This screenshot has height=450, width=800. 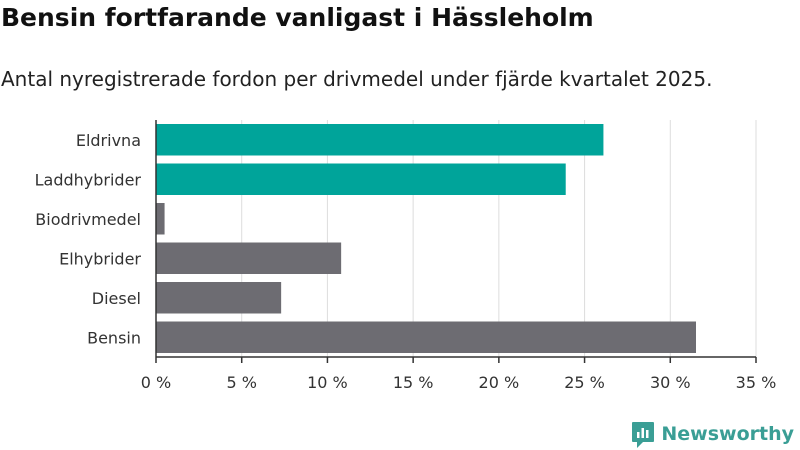 What do you see at coordinates (727, 434) in the screenshot?
I see `brand-name: Newsworthy` at bounding box center [727, 434].